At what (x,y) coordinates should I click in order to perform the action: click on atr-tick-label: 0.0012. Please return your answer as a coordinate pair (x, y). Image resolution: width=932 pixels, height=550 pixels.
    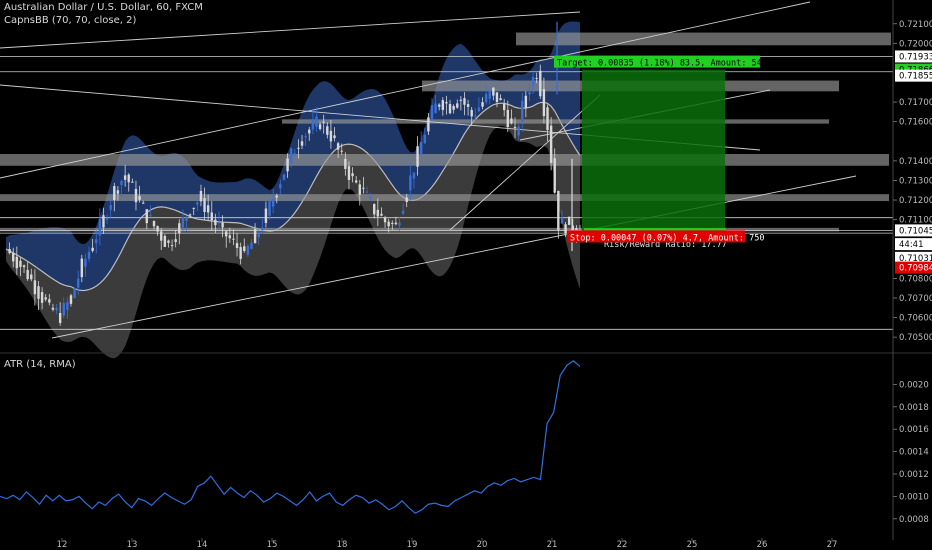
    Looking at the image, I should click on (914, 475).